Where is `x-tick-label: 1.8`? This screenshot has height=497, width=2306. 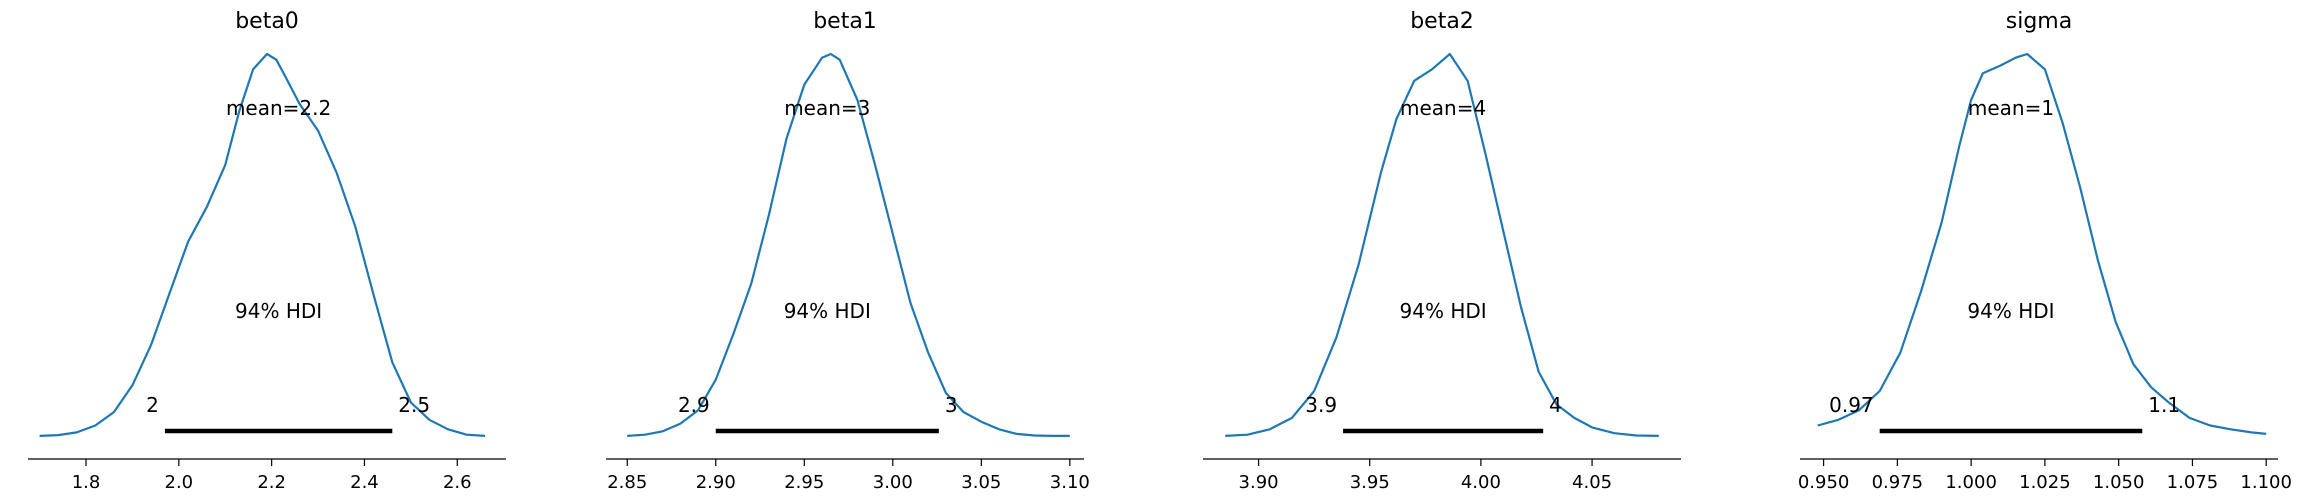 x-tick-label: 1.8 is located at coordinates (86, 482).